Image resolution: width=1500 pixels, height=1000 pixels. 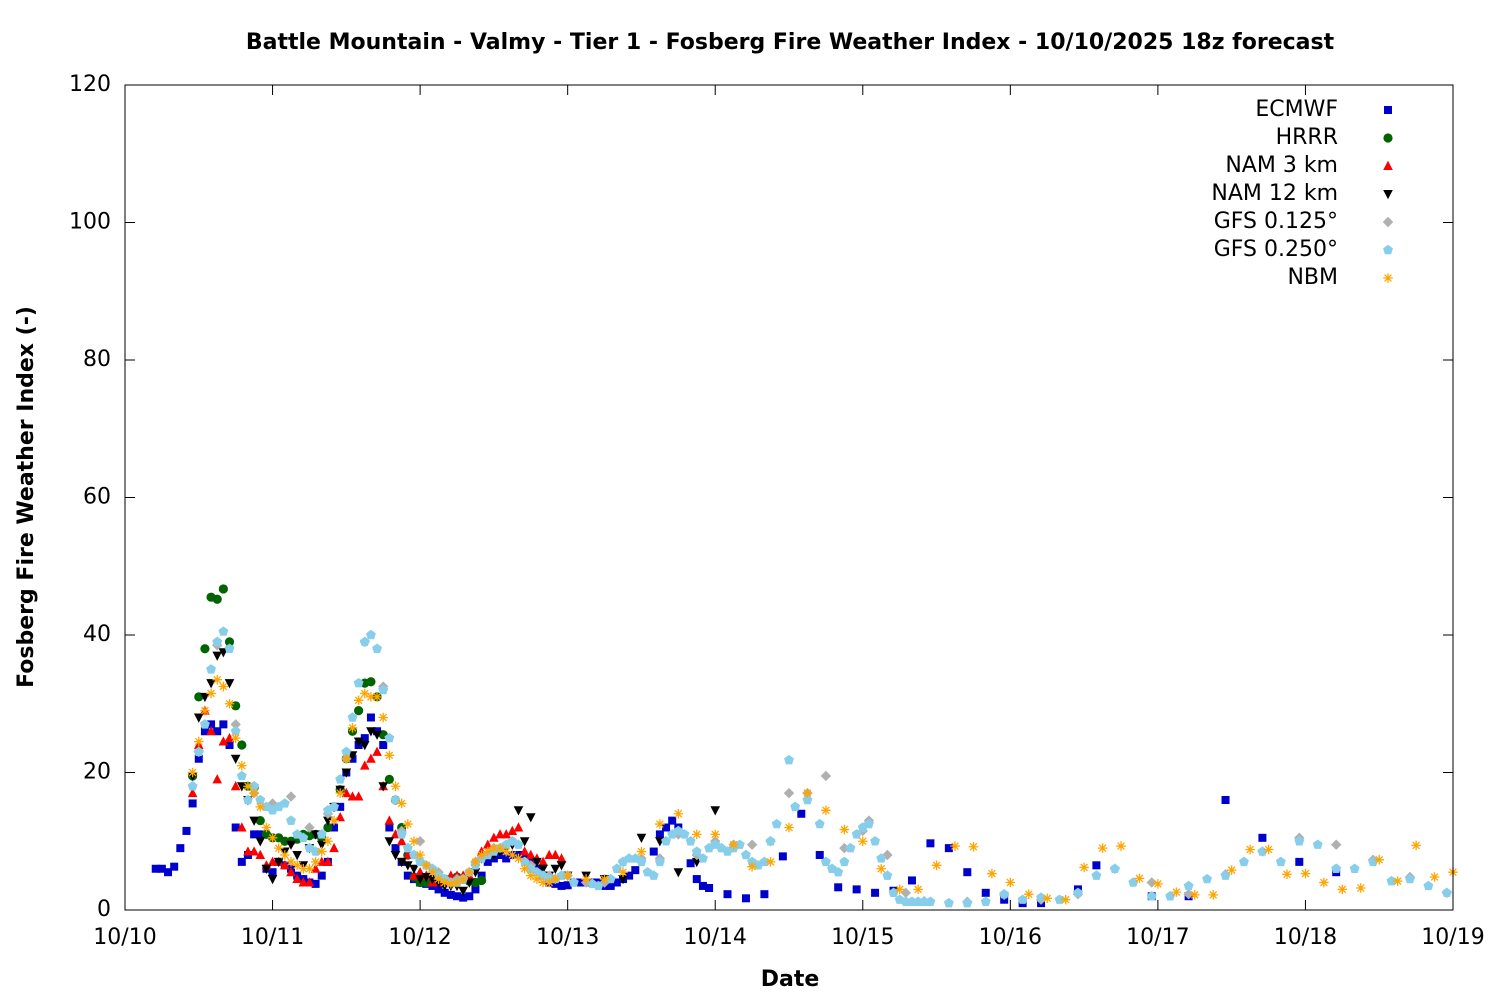 What do you see at coordinates (1276, 221) in the screenshot?
I see `legend-label: GFS 0.125°` at bounding box center [1276, 221].